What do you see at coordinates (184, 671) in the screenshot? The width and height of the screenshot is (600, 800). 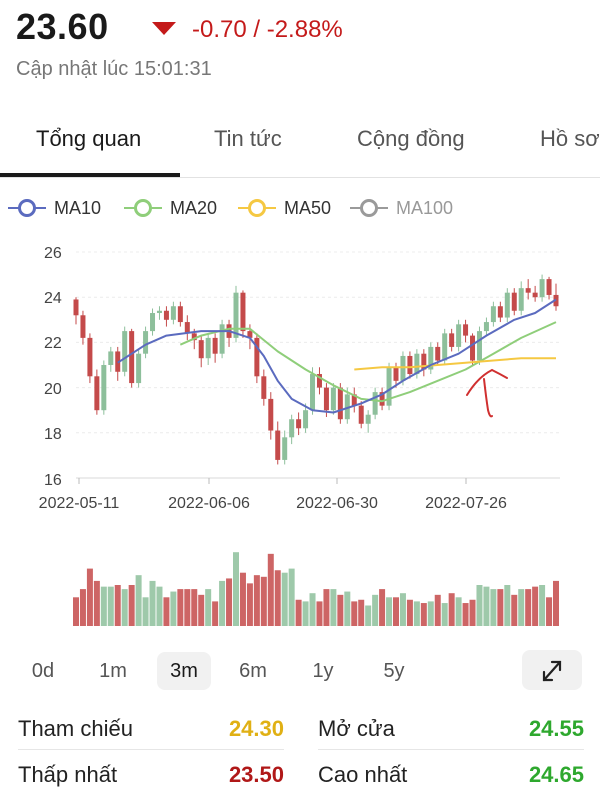 I see `range-3m: 3m` at bounding box center [184, 671].